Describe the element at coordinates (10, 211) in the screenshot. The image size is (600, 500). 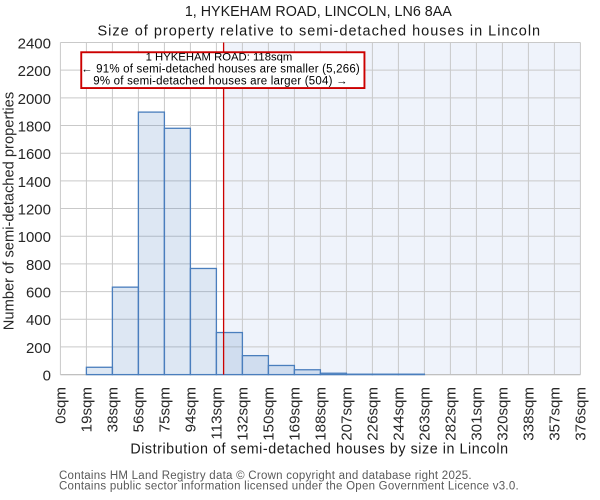
I see `svg-text:Number of semi-detached proper: Number of semi-detached properties` at that location.